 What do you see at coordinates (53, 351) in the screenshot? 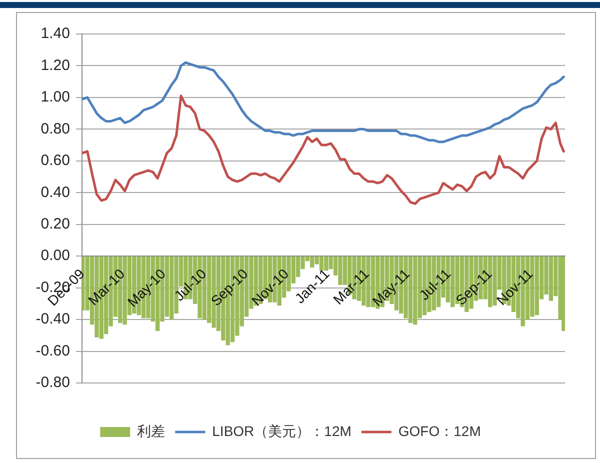
I see `y-tick-label: -0.60` at bounding box center [53, 351].